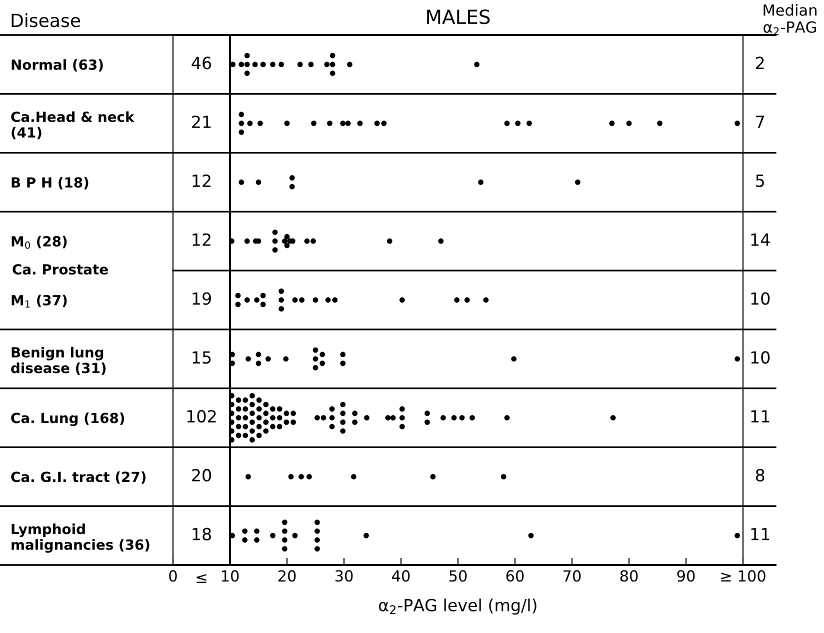 This screenshot has height=633, width=824. Describe the element at coordinates (230, 576) in the screenshot. I see `x-tick-label: 10` at that location.